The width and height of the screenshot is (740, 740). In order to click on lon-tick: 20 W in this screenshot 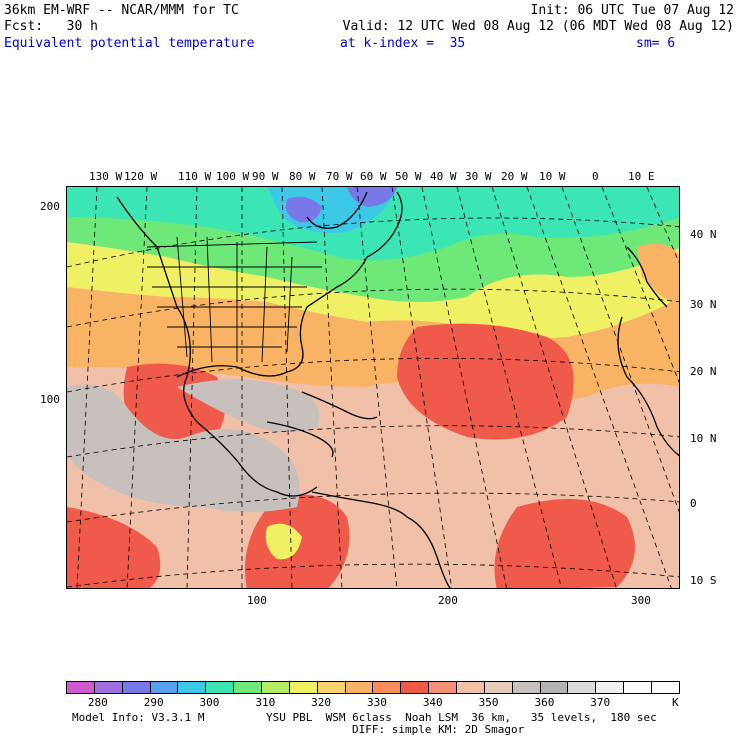, I will do `click(514, 176)`.